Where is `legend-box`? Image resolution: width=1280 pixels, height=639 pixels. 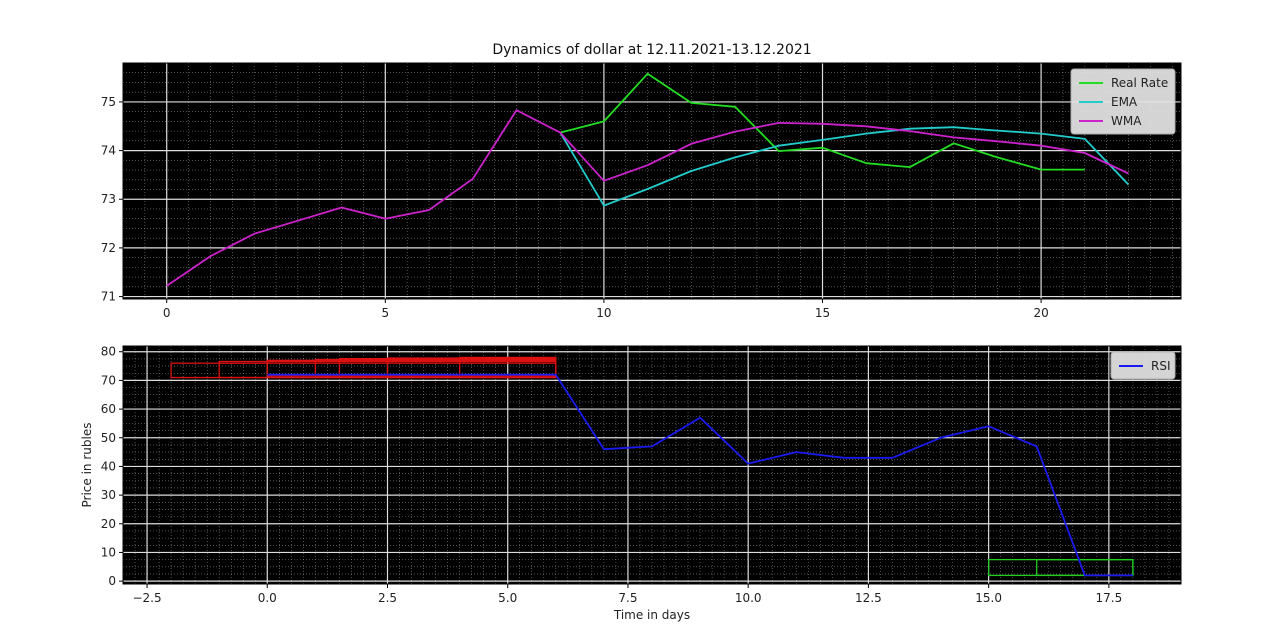 legend-box is located at coordinates (1123, 101).